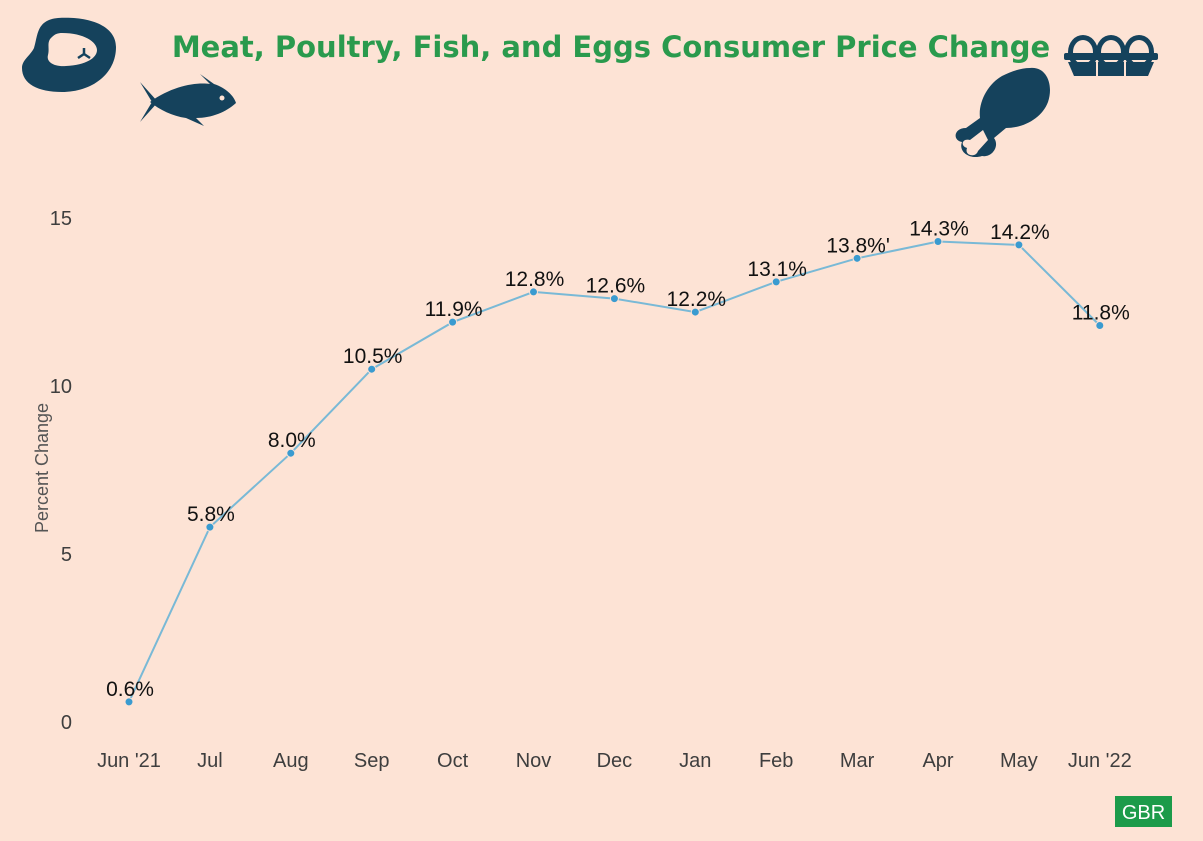 The height and width of the screenshot is (841, 1203). I want to click on x-tick-label: Nov, so click(534, 761).